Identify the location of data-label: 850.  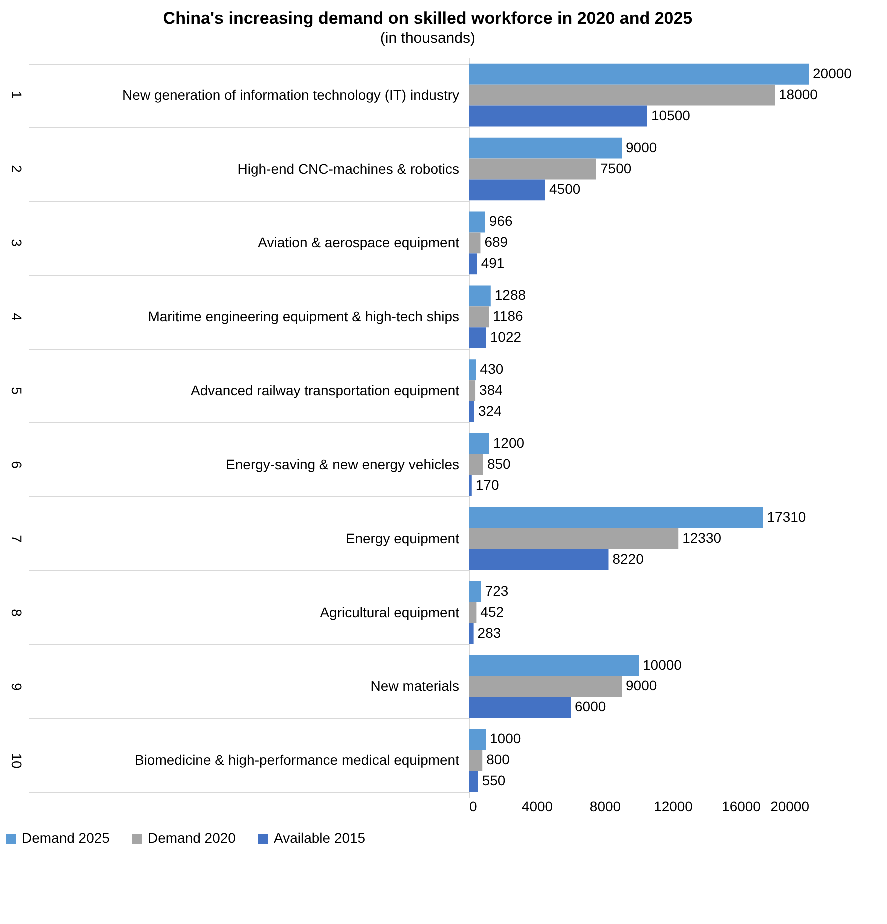
(499, 464).